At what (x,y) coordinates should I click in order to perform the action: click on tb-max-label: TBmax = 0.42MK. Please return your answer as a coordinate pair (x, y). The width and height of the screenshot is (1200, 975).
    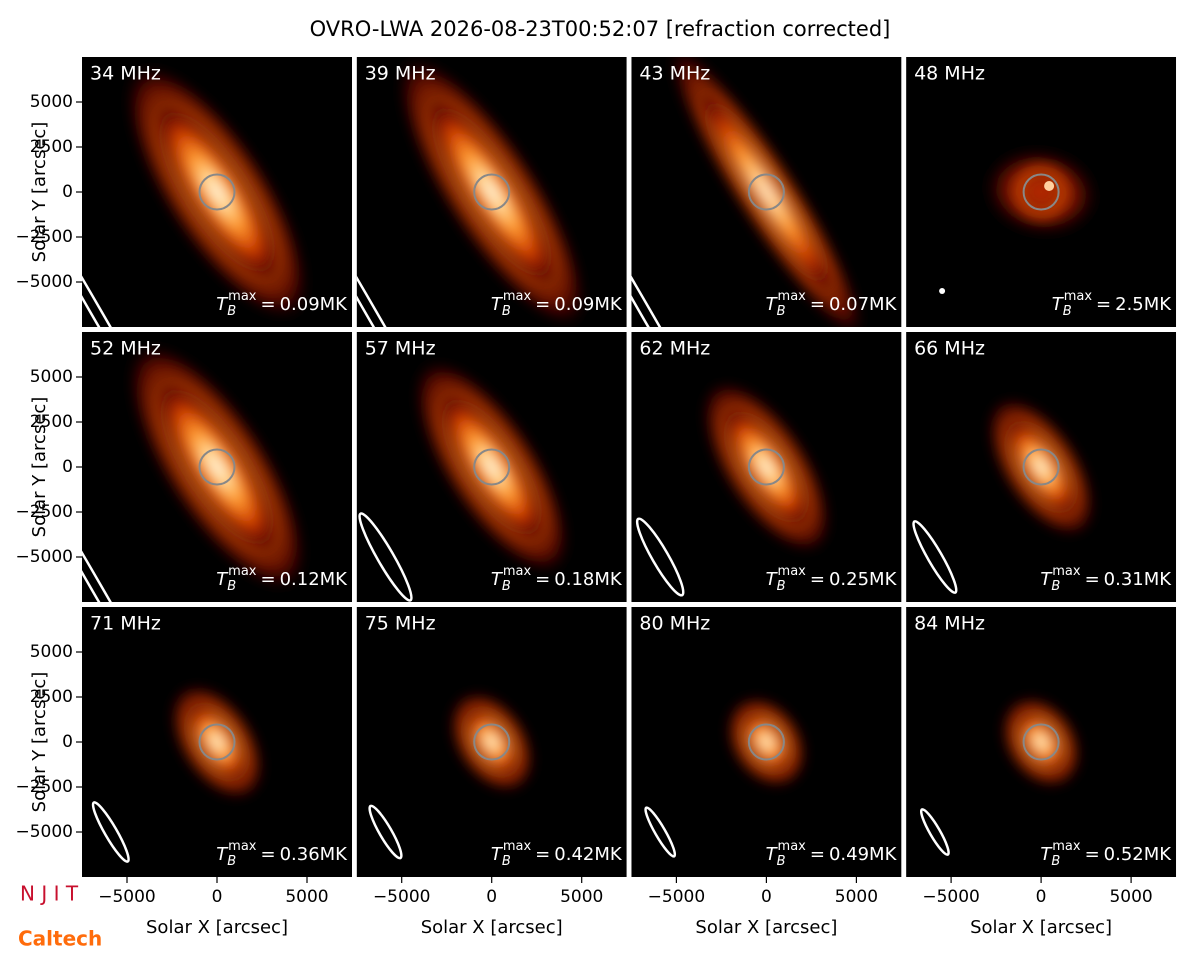
    Looking at the image, I should click on (557, 854).